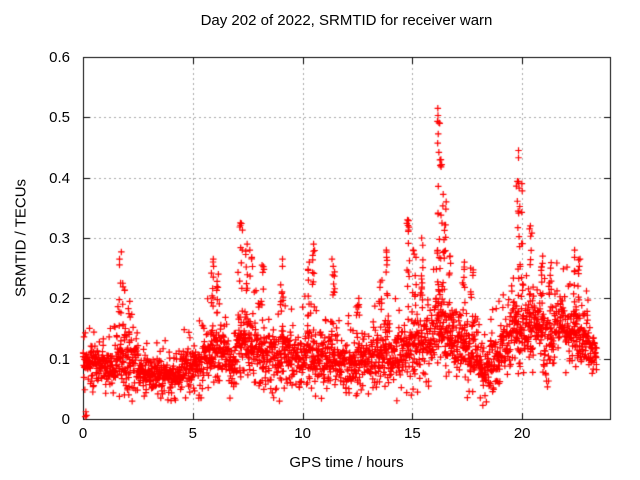 The image size is (640, 480). Describe the element at coordinates (59, 238) in the screenshot. I see `y-tick-label: 0.3` at that location.